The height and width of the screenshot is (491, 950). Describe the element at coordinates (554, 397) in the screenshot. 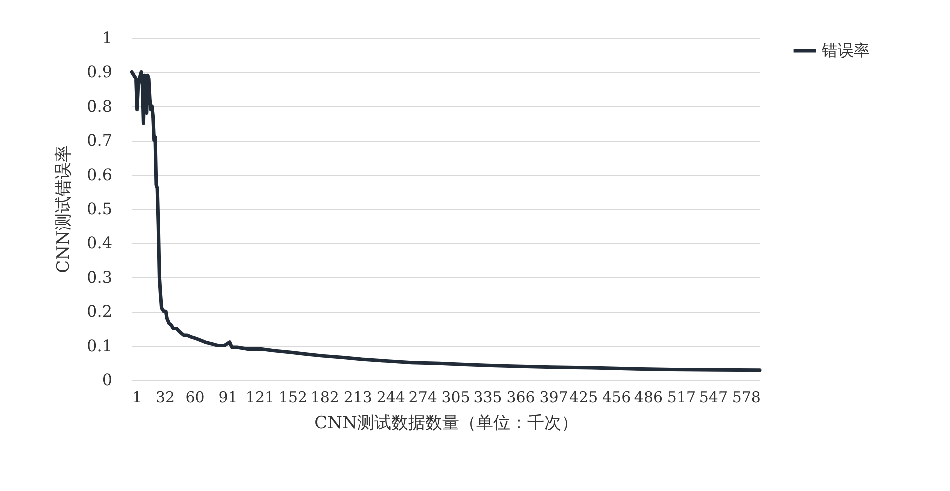

I see `x-tick-label: 397` at that location.